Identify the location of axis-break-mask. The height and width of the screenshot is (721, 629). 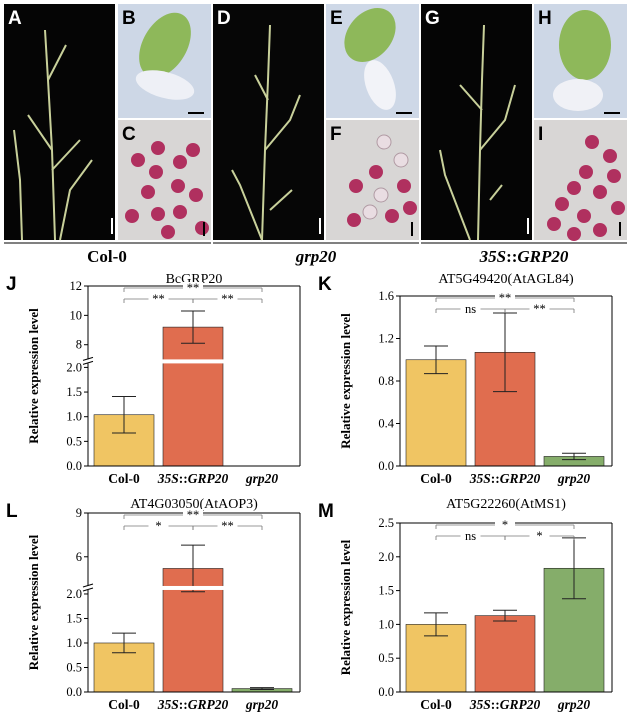
(88, 361).